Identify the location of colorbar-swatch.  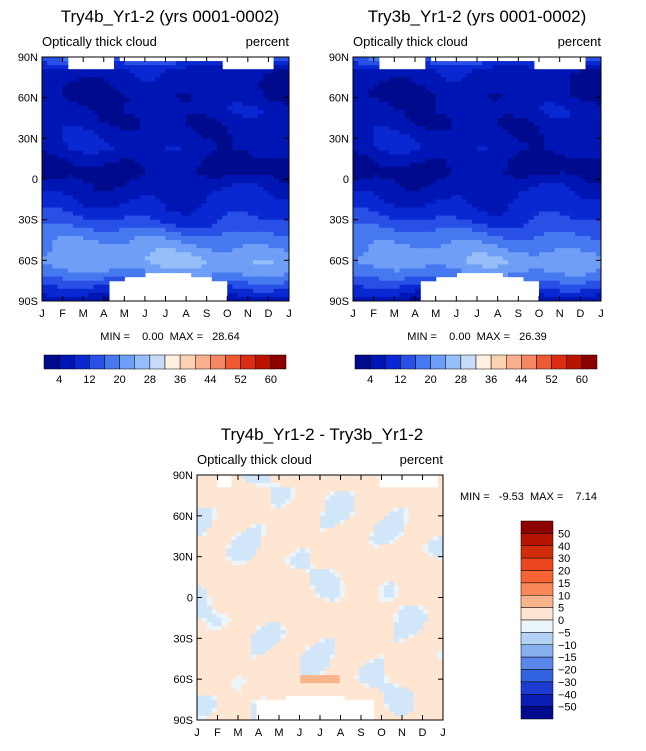
(263, 362).